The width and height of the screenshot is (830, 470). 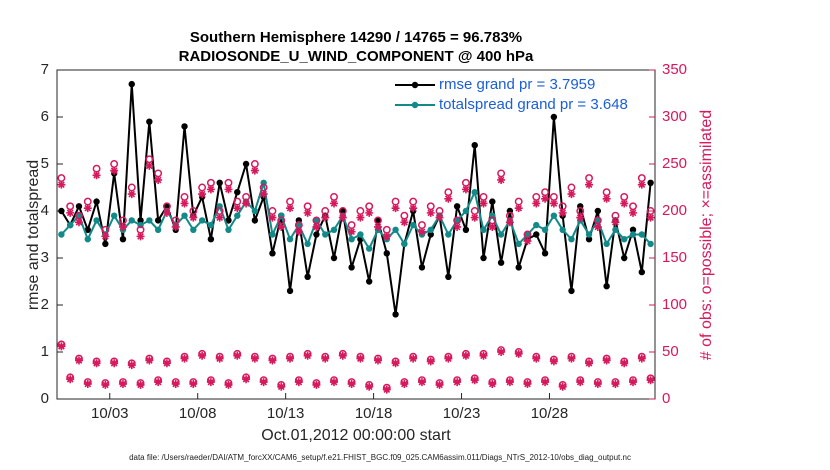 I want to click on x-tick-label: 10/08, so click(x=198, y=413).